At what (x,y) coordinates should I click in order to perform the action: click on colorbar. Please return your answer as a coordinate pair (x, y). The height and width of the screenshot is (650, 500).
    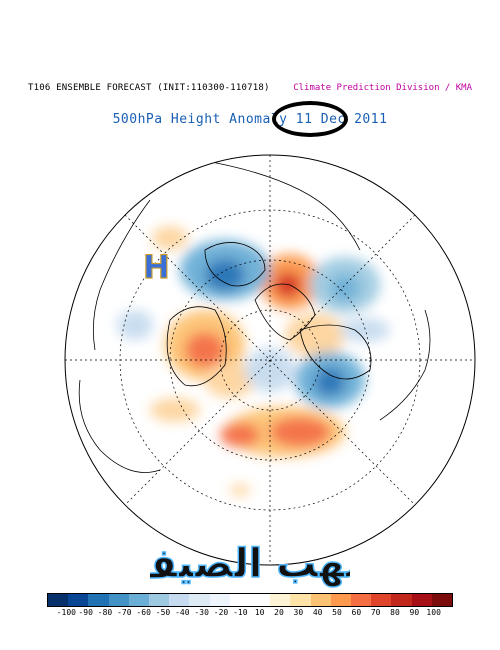
    Looking at the image, I should click on (250, 600).